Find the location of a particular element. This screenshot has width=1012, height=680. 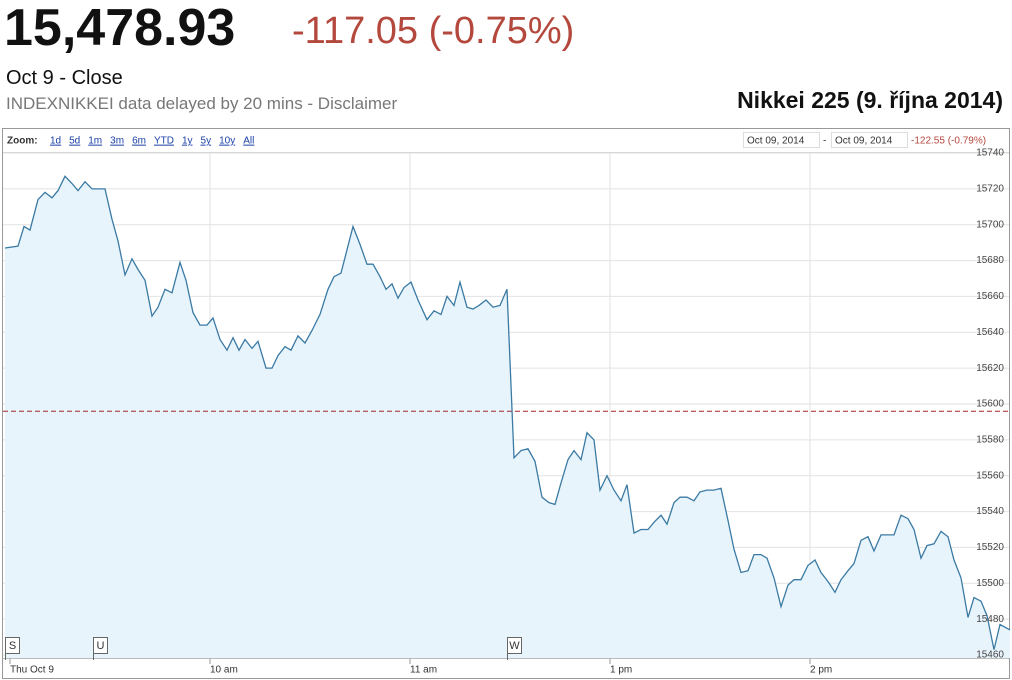

zoom-option: 10y is located at coordinates (227, 141).